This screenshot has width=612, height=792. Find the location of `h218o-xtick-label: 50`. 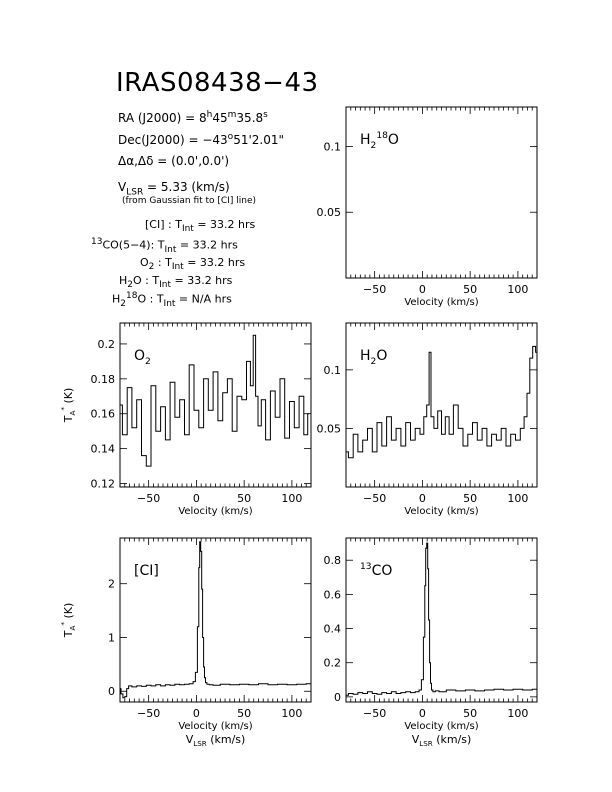

h218o-xtick-label: 50 is located at coordinates (470, 289).